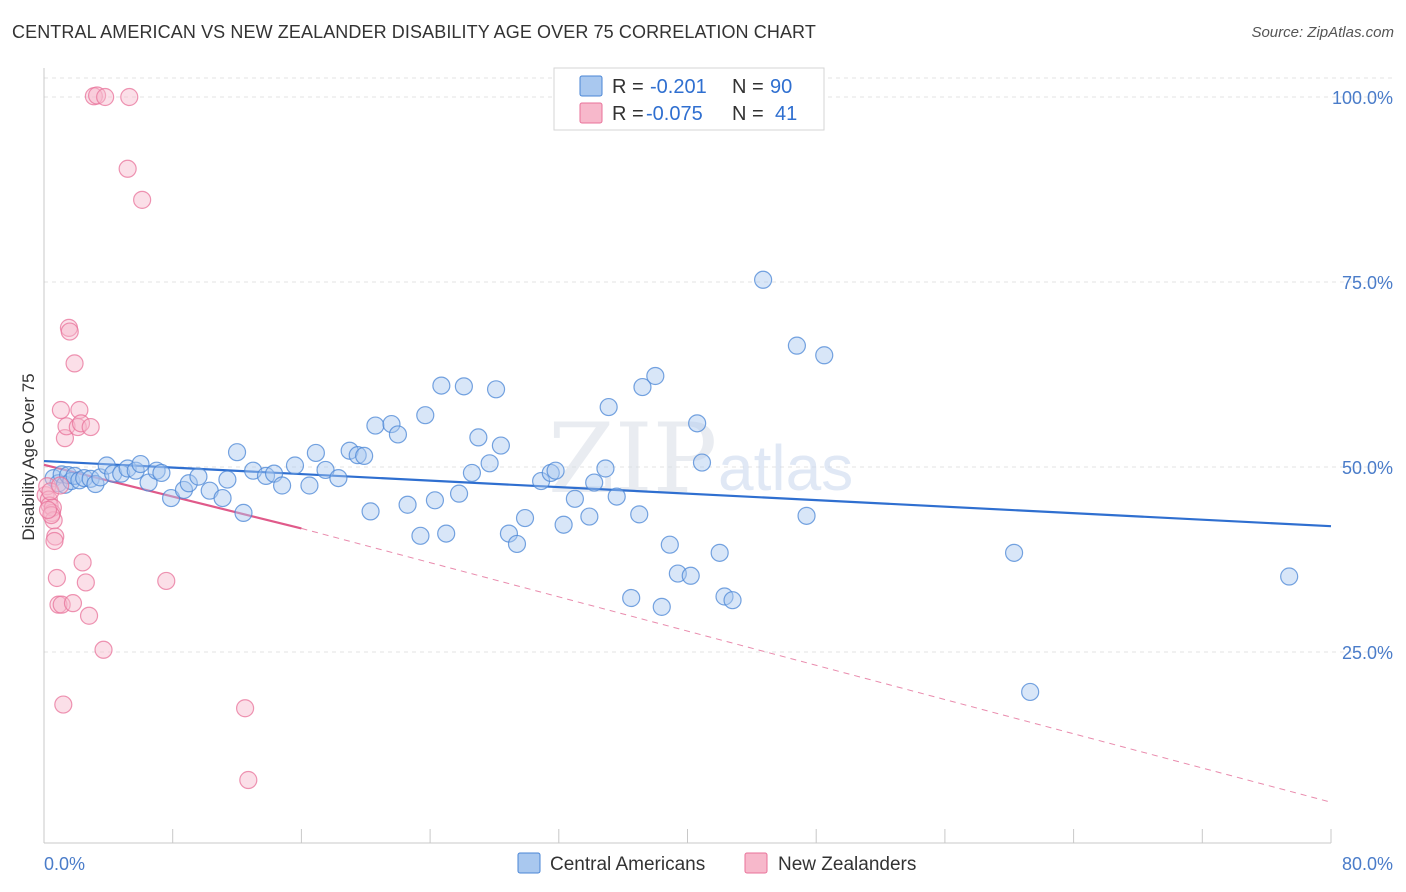 This screenshot has height=892, width=1406. Describe the element at coordinates (1362, 375) in the screenshot. I see `y-tick-labels: 25.0% 50.0% 75.0% 100.0%` at that location.